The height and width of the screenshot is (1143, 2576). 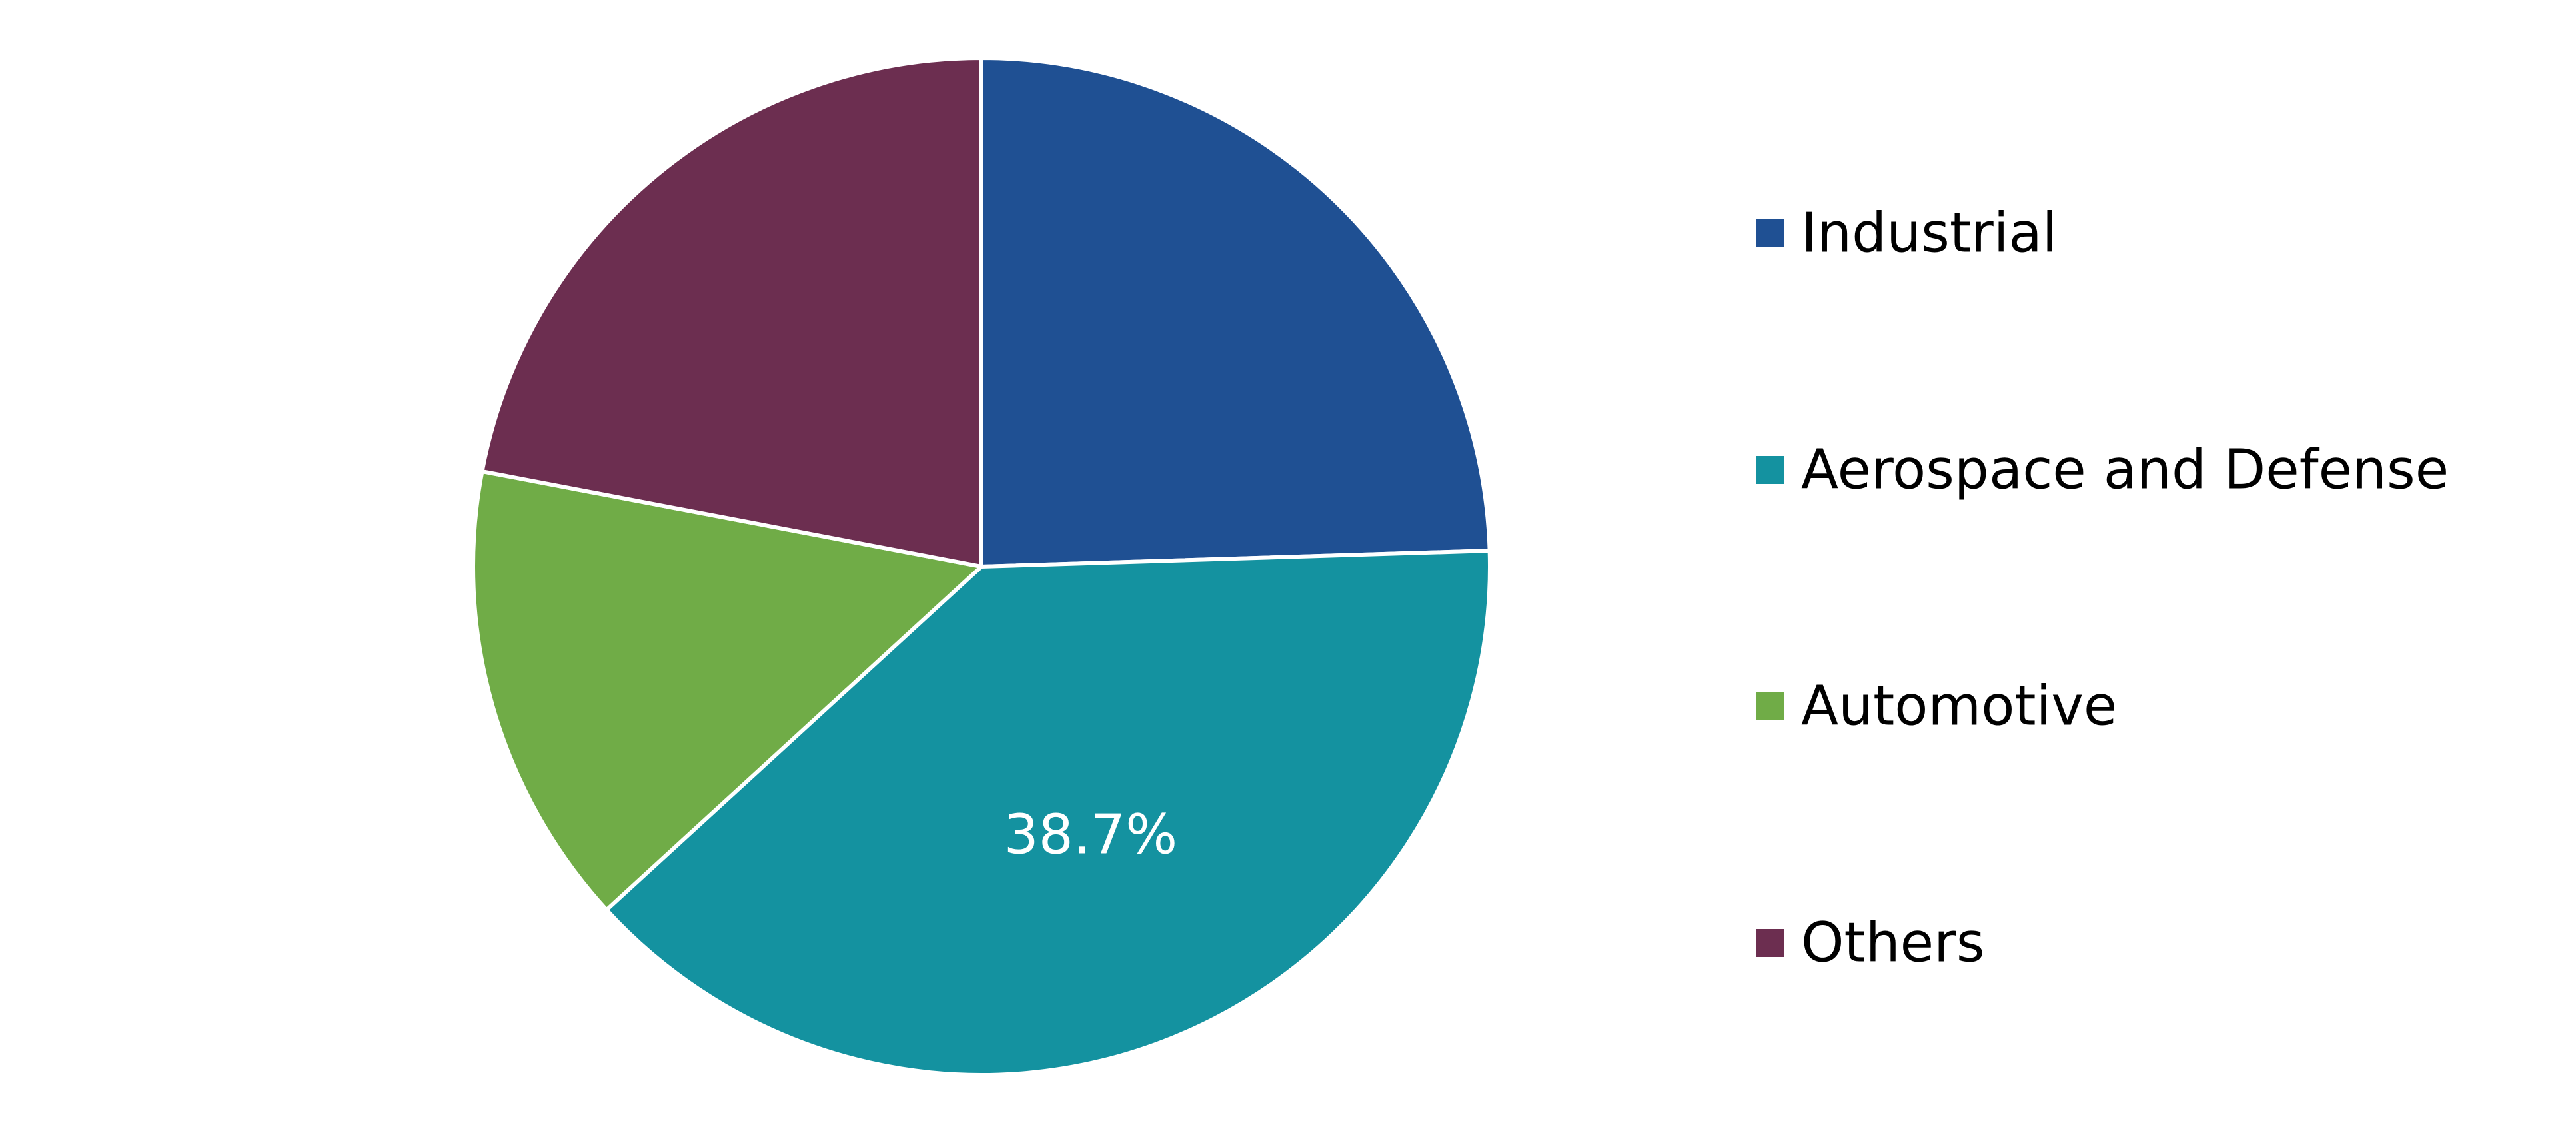 I want to click on legend-swatch-others, so click(x=1770, y=943).